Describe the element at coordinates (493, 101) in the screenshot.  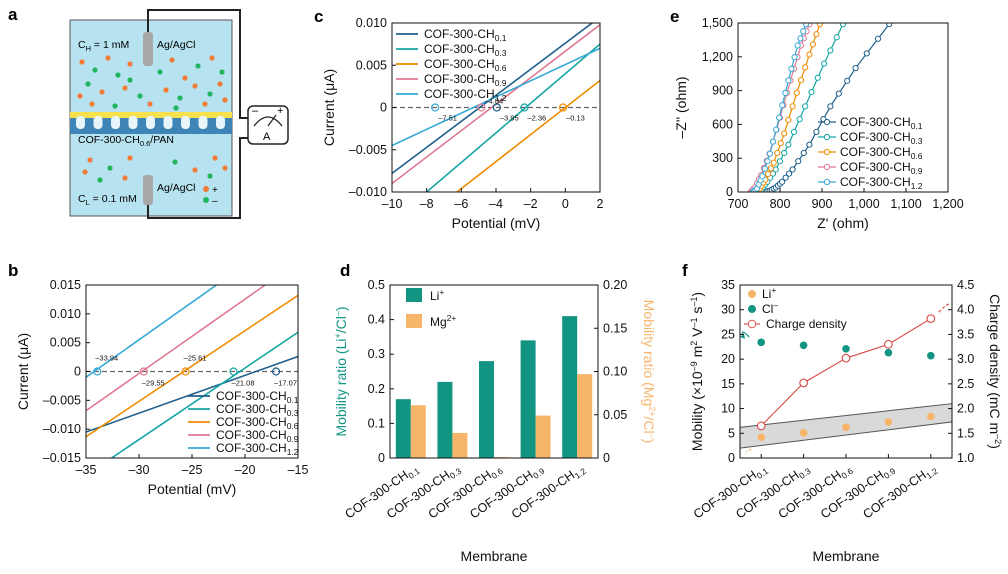
I see `intercept-label: –4.84` at that location.